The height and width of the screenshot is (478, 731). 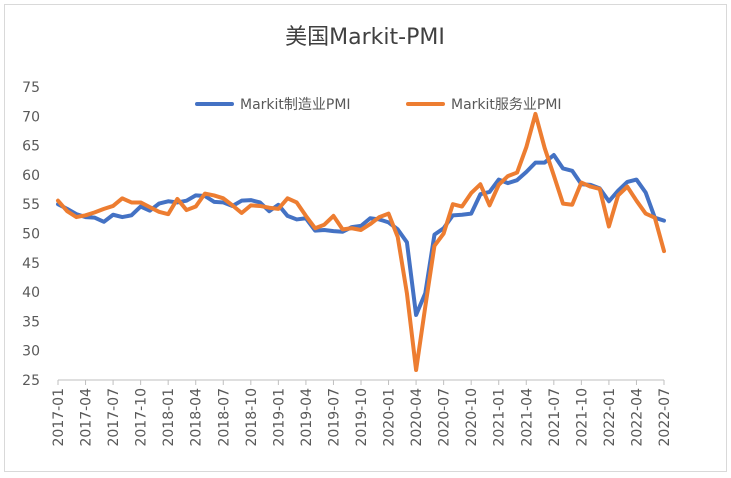 I want to click on chart-title: 美国Markit-PMI, so click(x=365, y=37).